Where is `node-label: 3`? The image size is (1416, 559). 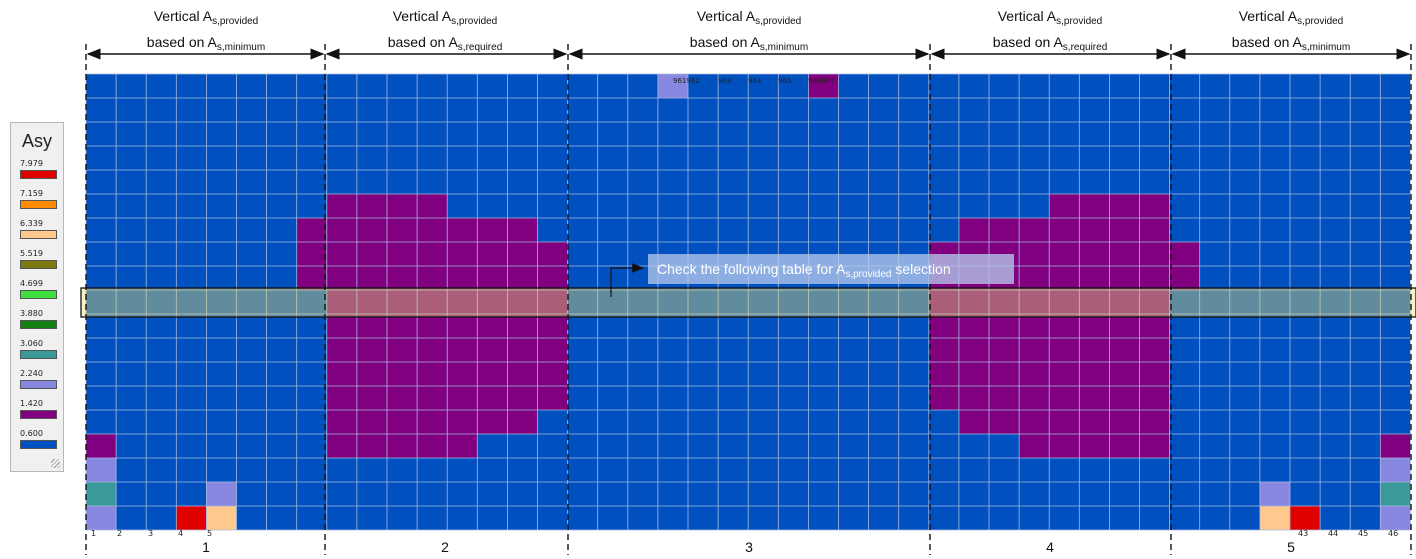 node-label: 3 is located at coordinates (150, 533).